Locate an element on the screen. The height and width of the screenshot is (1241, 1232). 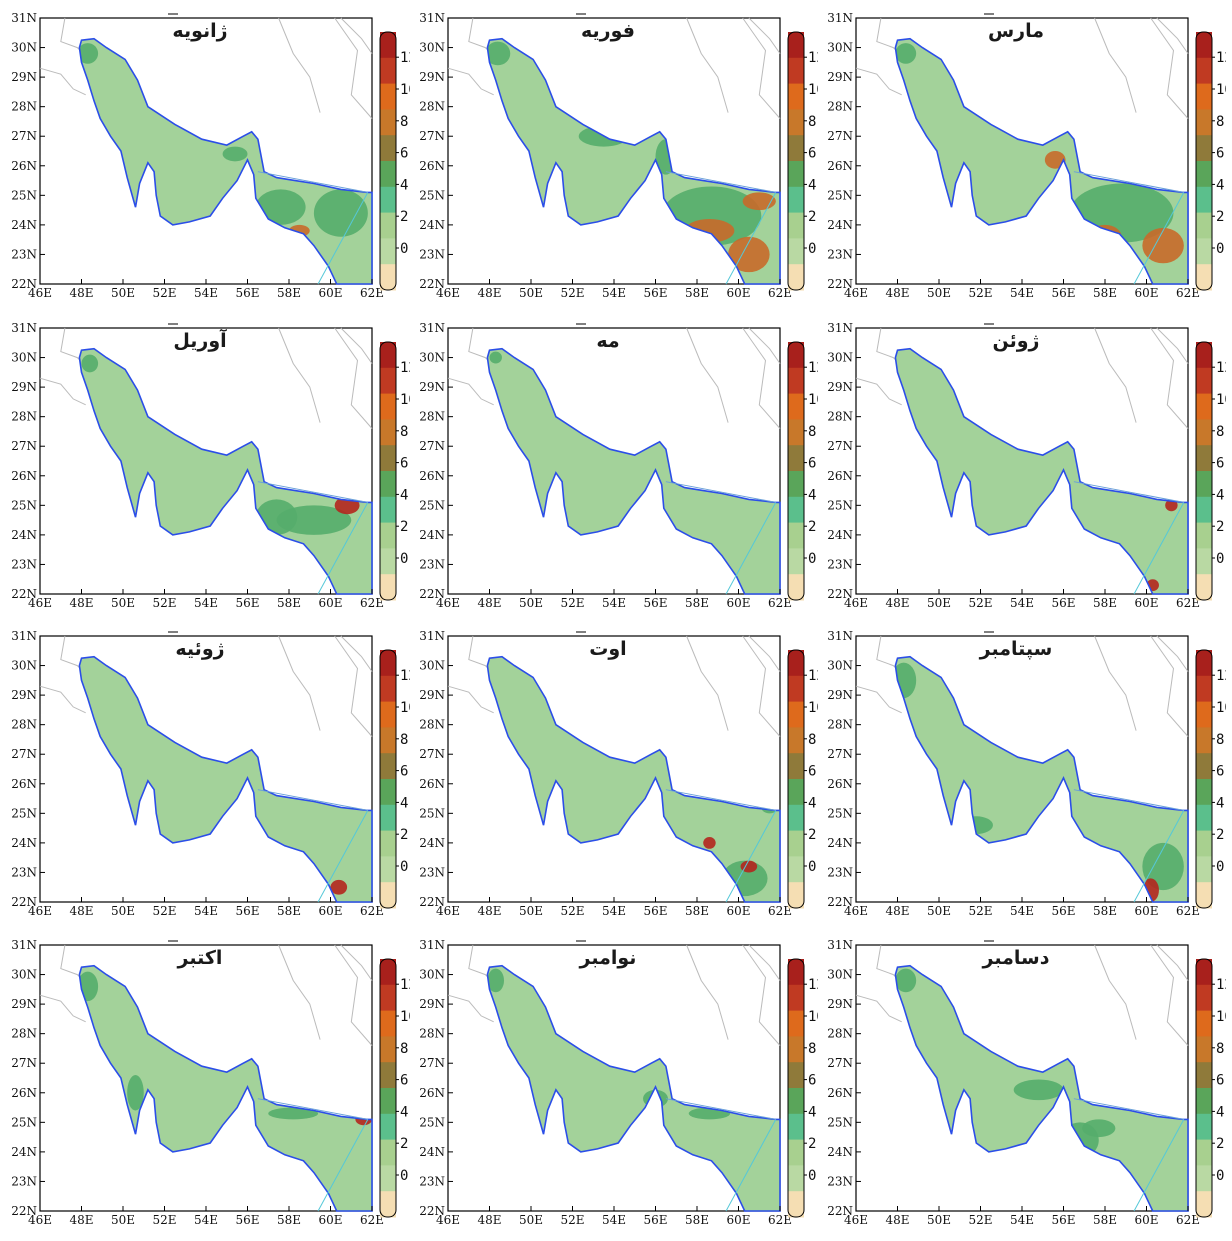
x-tick-label: 56E is located at coordinates (247, 911).